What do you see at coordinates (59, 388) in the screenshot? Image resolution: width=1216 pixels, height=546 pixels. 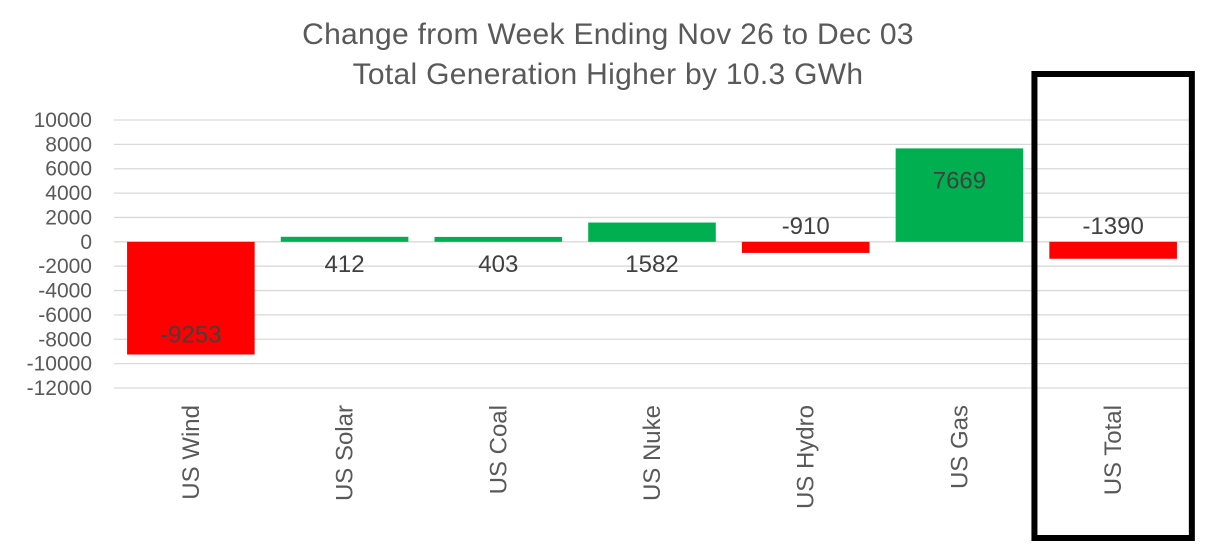 I see `y-tick-label: -12000` at bounding box center [59, 388].